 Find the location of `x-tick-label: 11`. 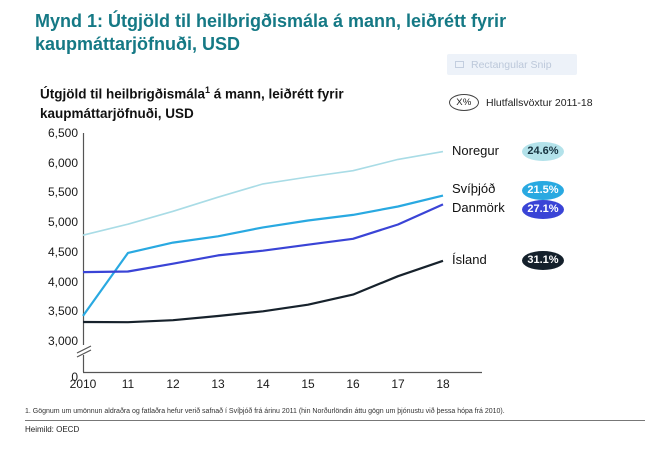

x-tick-label: 11 is located at coordinates (128, 384).